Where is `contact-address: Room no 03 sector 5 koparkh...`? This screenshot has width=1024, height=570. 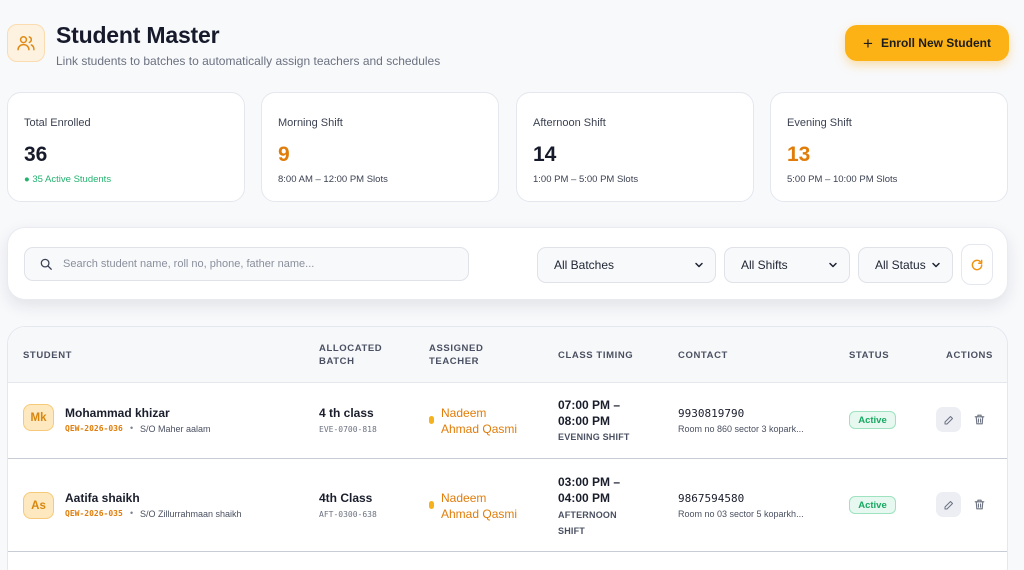 contact-address: Room no 03 sector 5 koparkh... is located at coordinates (741, 514).